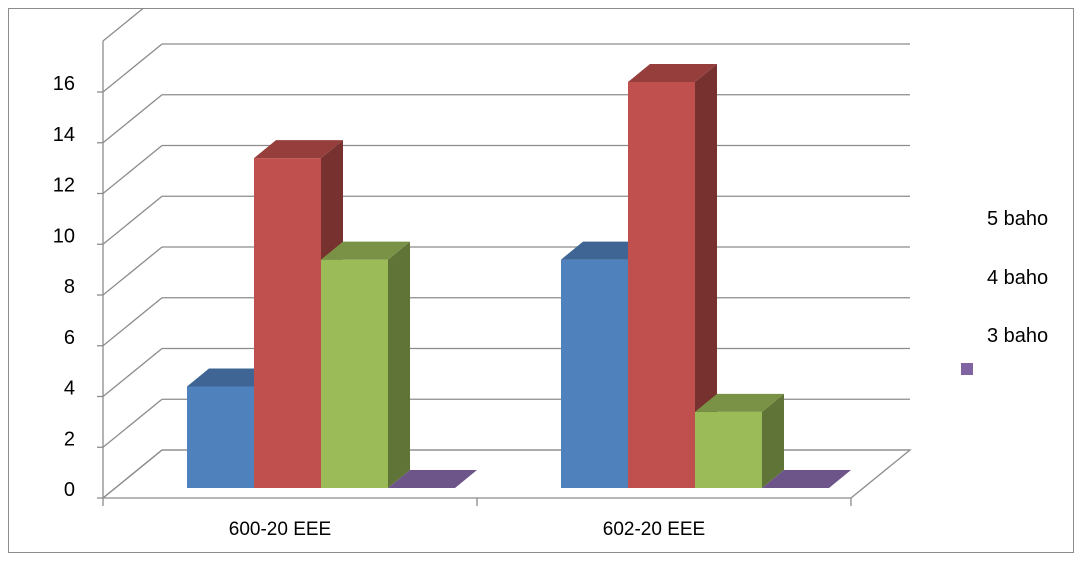 The width and height of the screenshot is (1082, 561). I want to click on y-tick-label: 2, so click(69, 439).